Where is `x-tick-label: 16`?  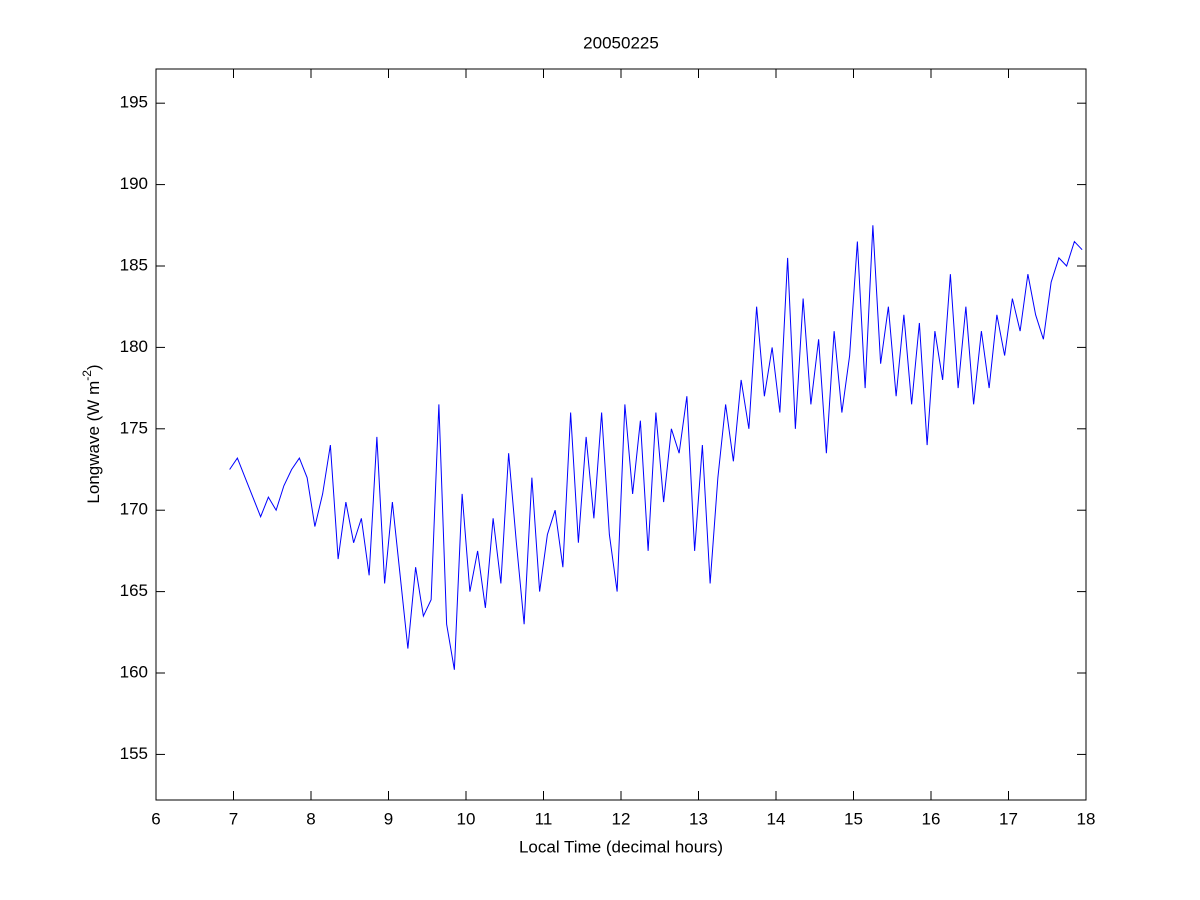
x-tick-label: 16 is located at coordinates (931, 818).